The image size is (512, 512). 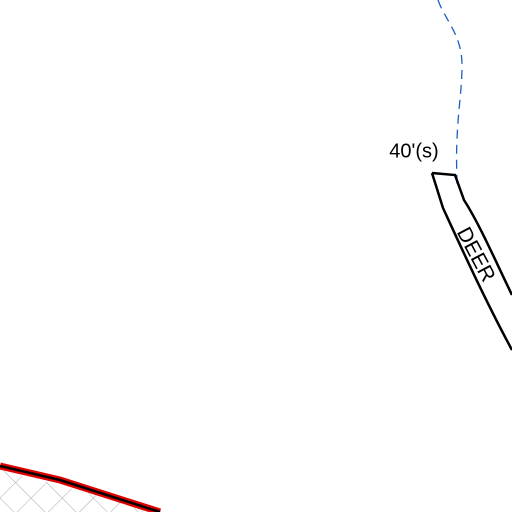 I want to click on contour-label: 40'(s), so click(x=413, y=151).